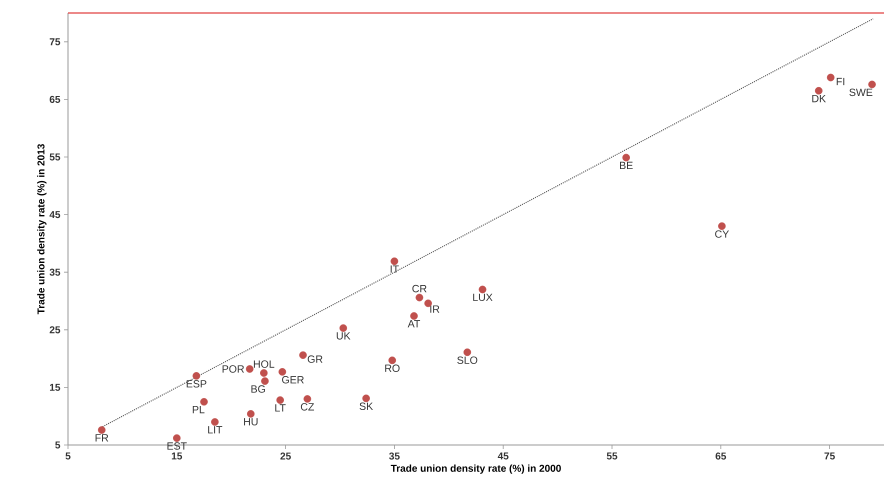 Image resolution: width=890 pixels, height=498 pixels. I want to click on y-tick-label: 75, so click(55, 42).